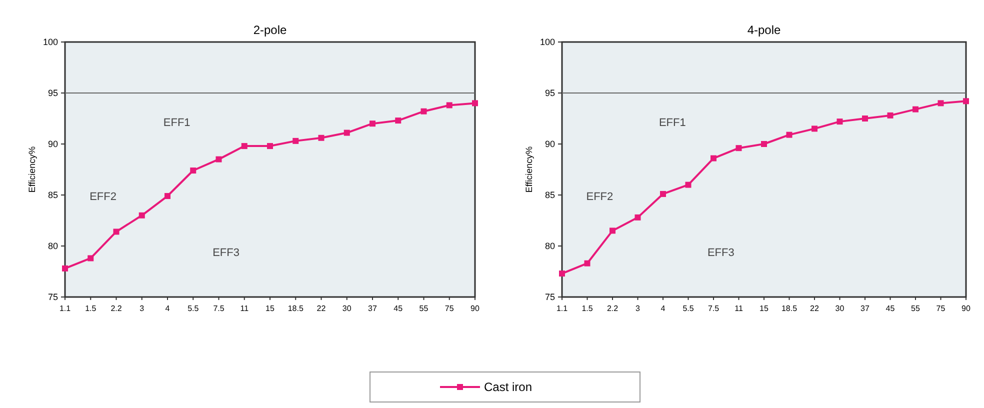  Describe the element at coordinates (508, 387) in the screenshot. I see `legend-label: Cast iron` at that location.